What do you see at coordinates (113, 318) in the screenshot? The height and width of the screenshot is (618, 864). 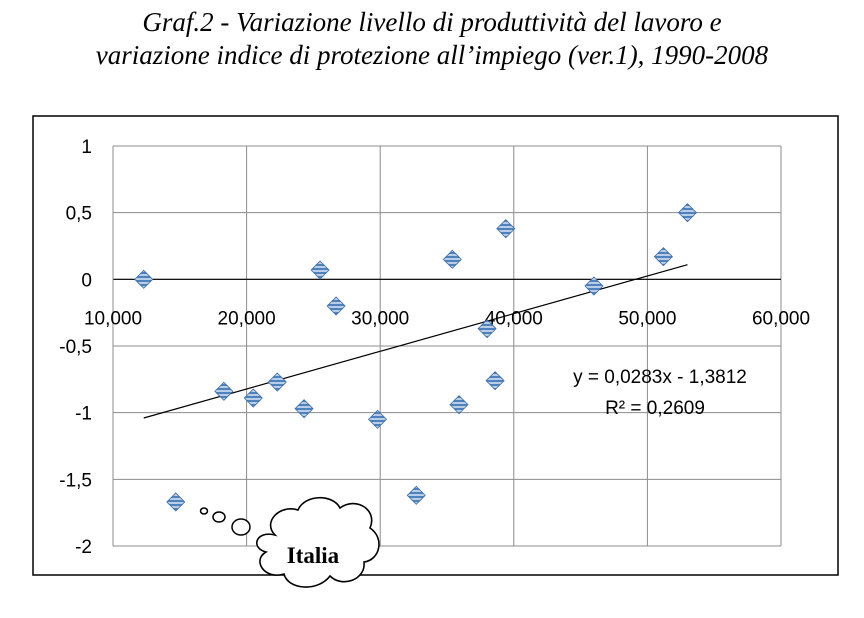 I see `x-tick-label: 10,000` at bounding box center [113, 318].